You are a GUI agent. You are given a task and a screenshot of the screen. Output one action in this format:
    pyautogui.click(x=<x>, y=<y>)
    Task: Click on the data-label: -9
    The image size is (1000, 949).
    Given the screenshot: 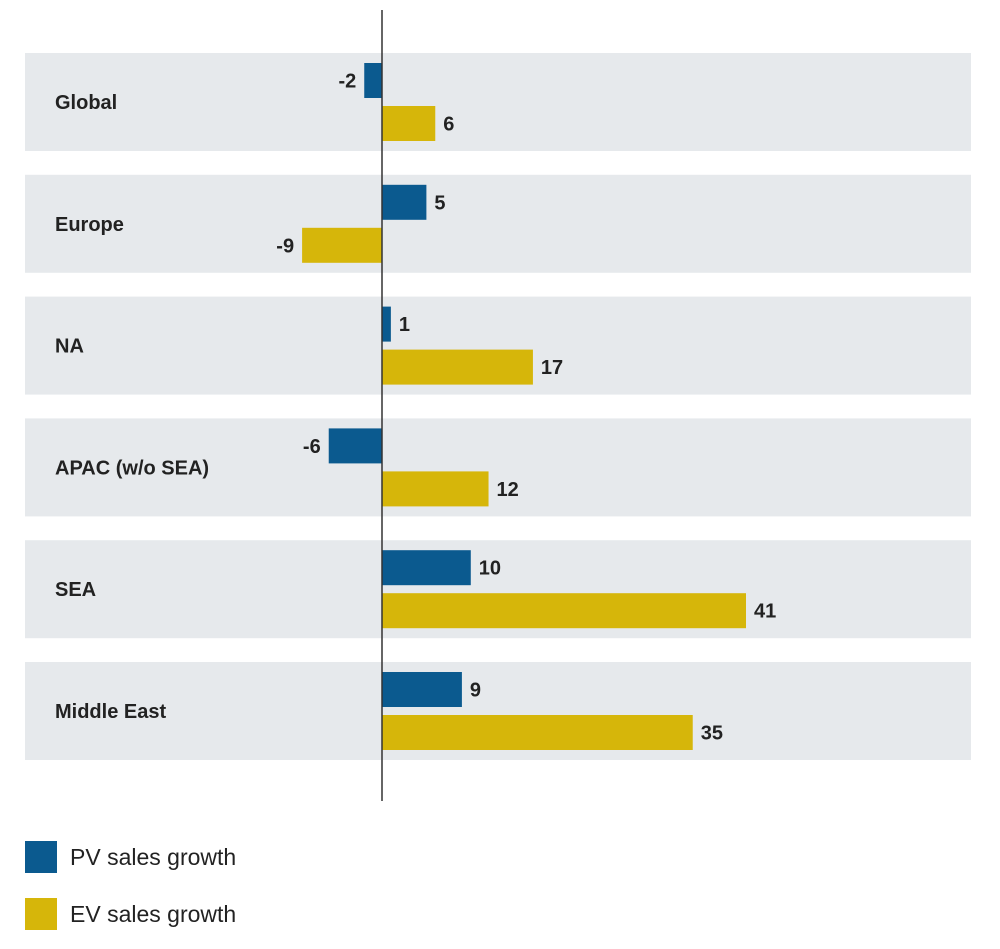 What is the action you would take?
    pyautogui.click(x=285, y=246)
    